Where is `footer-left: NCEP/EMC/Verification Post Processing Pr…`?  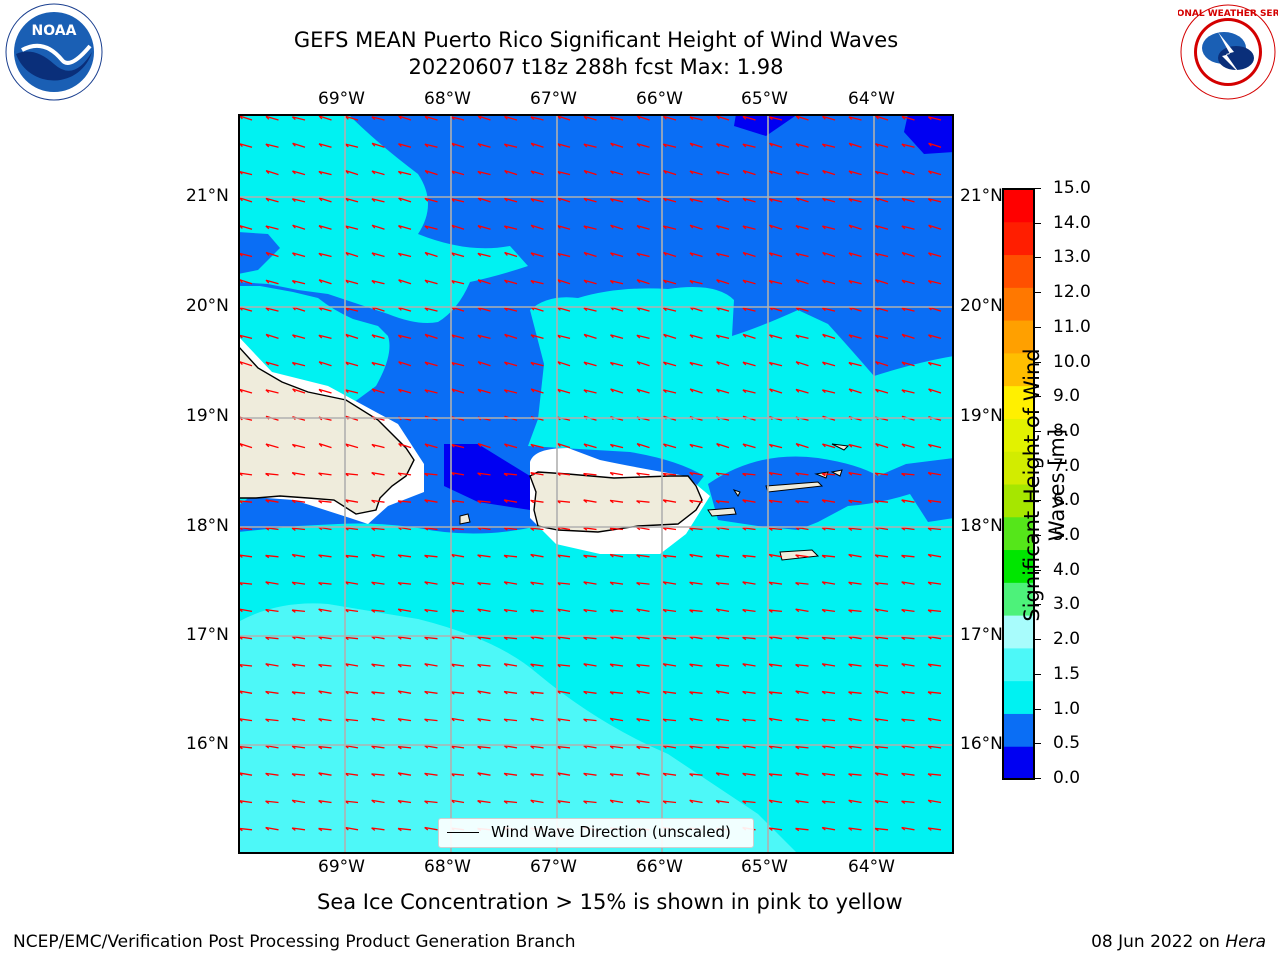
footer-left: NCEP/EMC/Verification Post Processing Pr… is located at coordinates (294, 942).